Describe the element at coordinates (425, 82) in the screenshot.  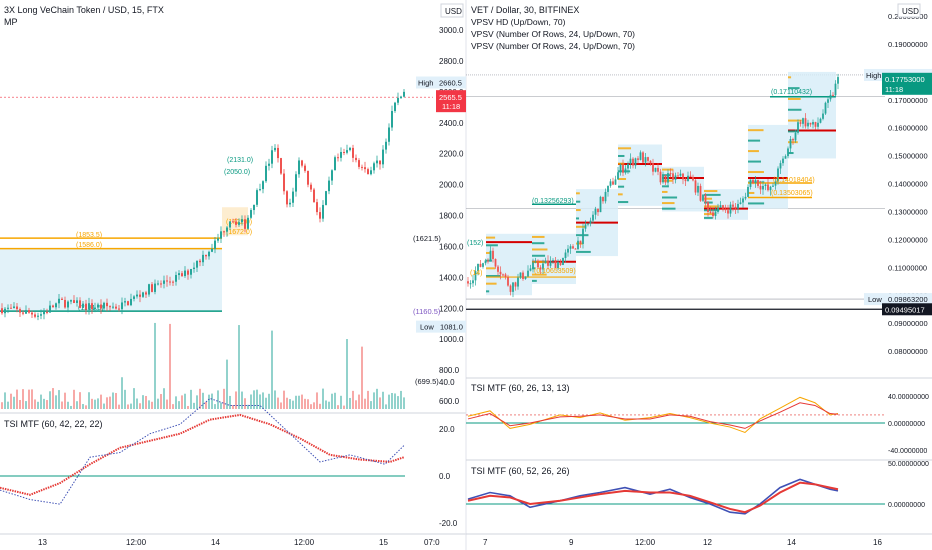
I see `left-high-label: High` at that location.